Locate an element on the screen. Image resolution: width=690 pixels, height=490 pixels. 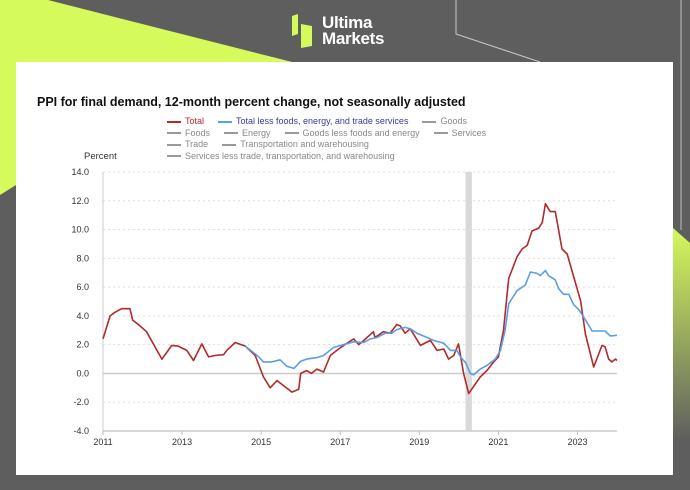
x-tick-label: 2023 is located at coordinates (577, 442).